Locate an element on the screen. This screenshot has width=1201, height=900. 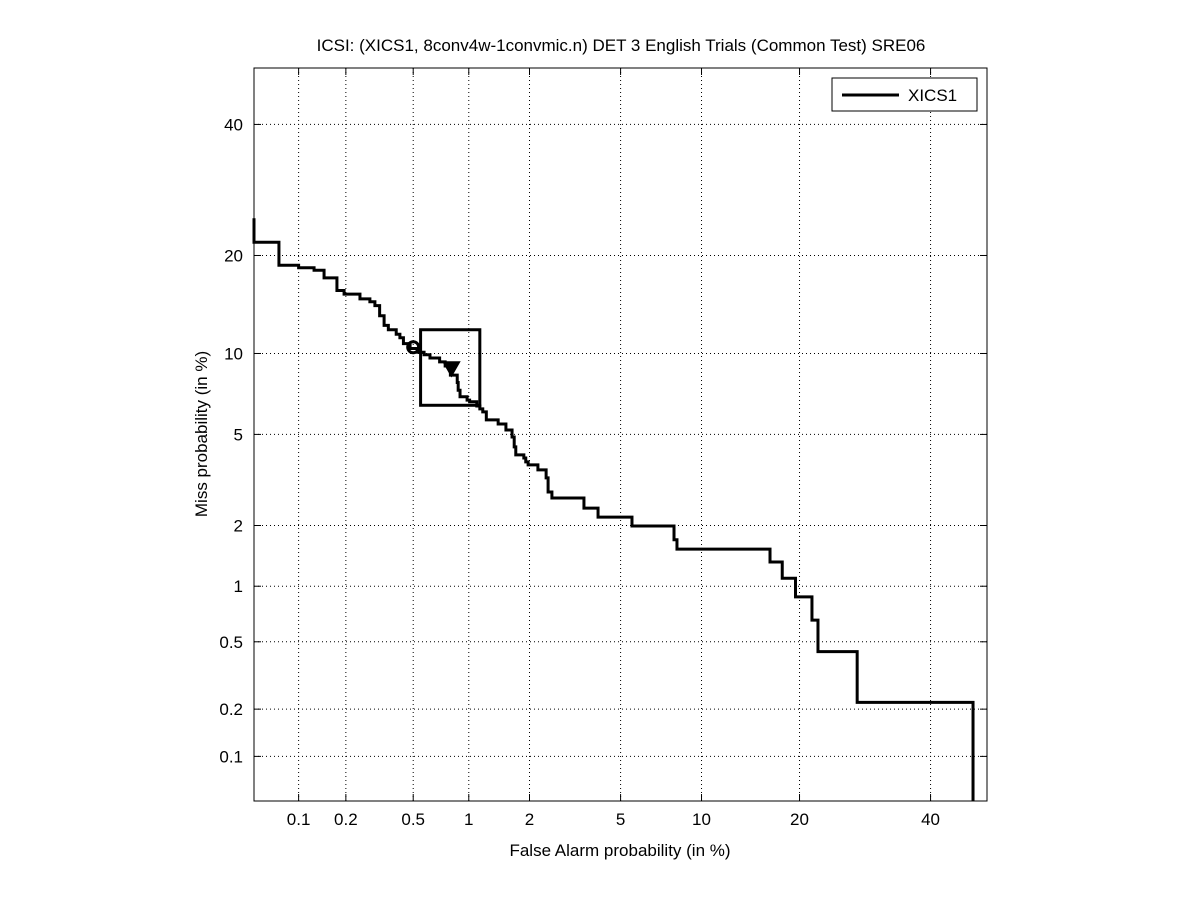
y-tick-label: 5 is located at coordinates (238, 434).